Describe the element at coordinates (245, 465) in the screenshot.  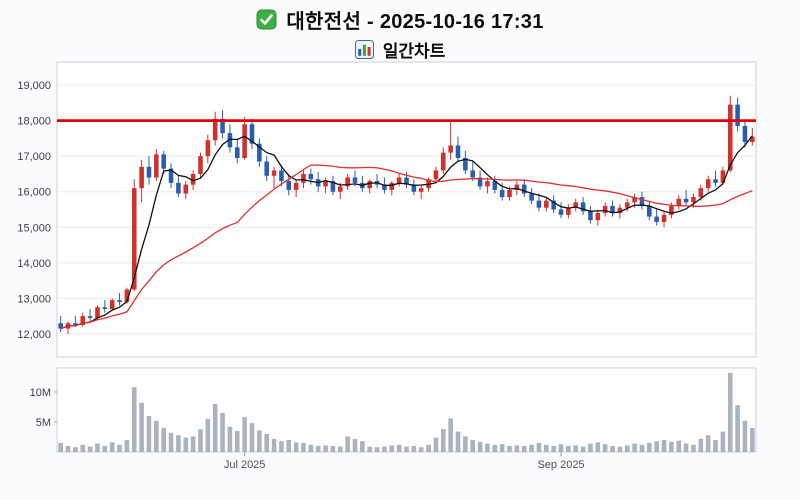
I see `svg-text: Jul 2025` at that location.